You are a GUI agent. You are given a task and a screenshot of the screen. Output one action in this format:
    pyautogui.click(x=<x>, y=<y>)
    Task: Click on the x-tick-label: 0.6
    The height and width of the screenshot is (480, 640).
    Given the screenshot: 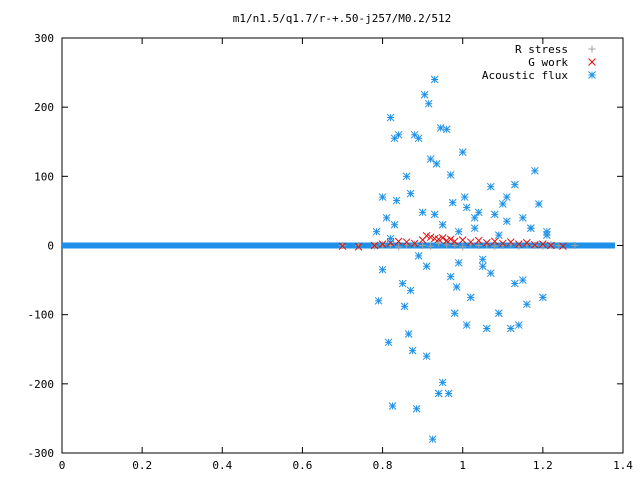 What is the action you would take?
    pyautogui.click(x=302, y=465)
    